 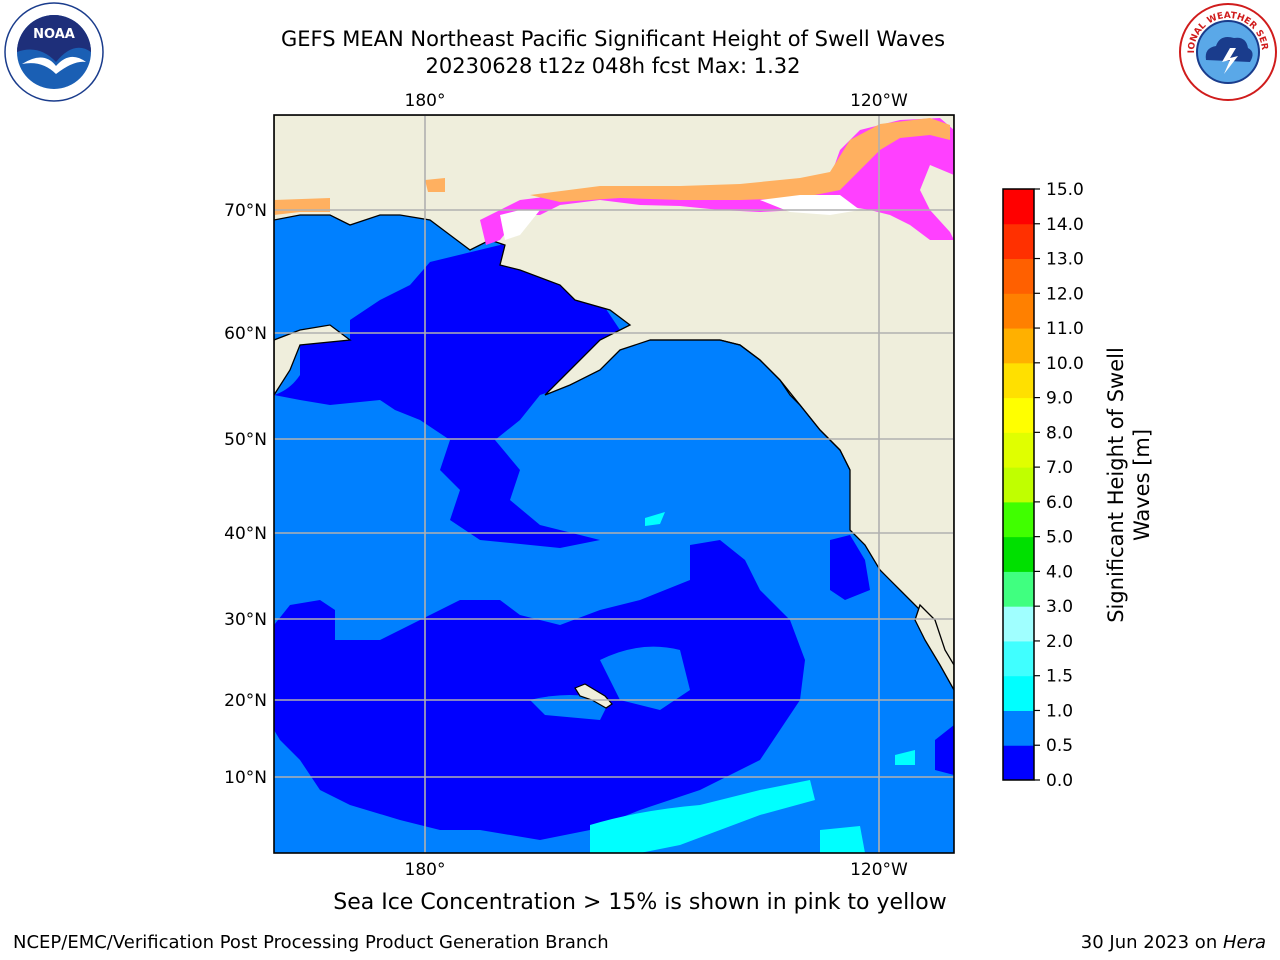 What do you see at coordinates (879, 101) in the screenshot?
I see `lon-label-top-120w: 120°W` at bounding box center [879, 101].